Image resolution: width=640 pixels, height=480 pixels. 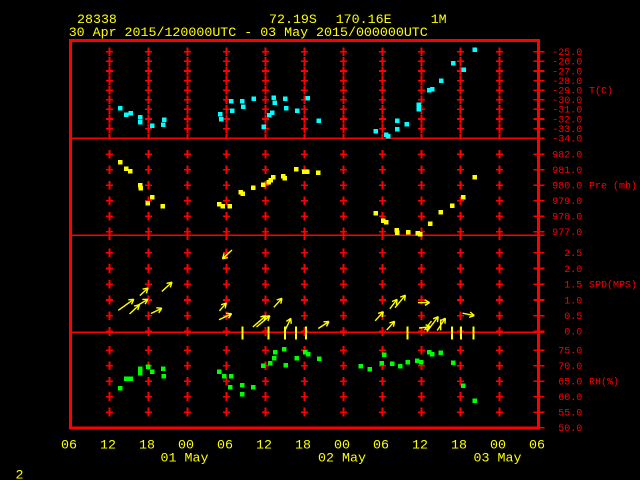 I want to click on svg-text: 2.0, so click(x=573, y=270).